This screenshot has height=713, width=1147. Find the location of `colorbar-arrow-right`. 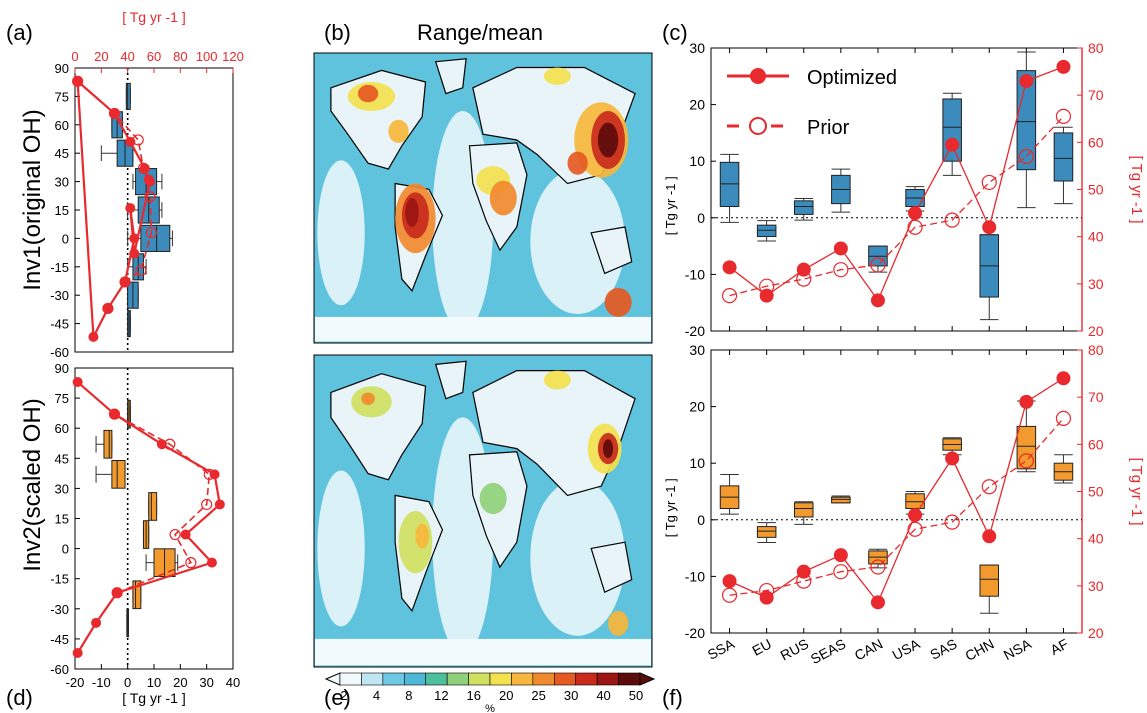

colorbar-arrow-right is located at coordinates (647, 679).